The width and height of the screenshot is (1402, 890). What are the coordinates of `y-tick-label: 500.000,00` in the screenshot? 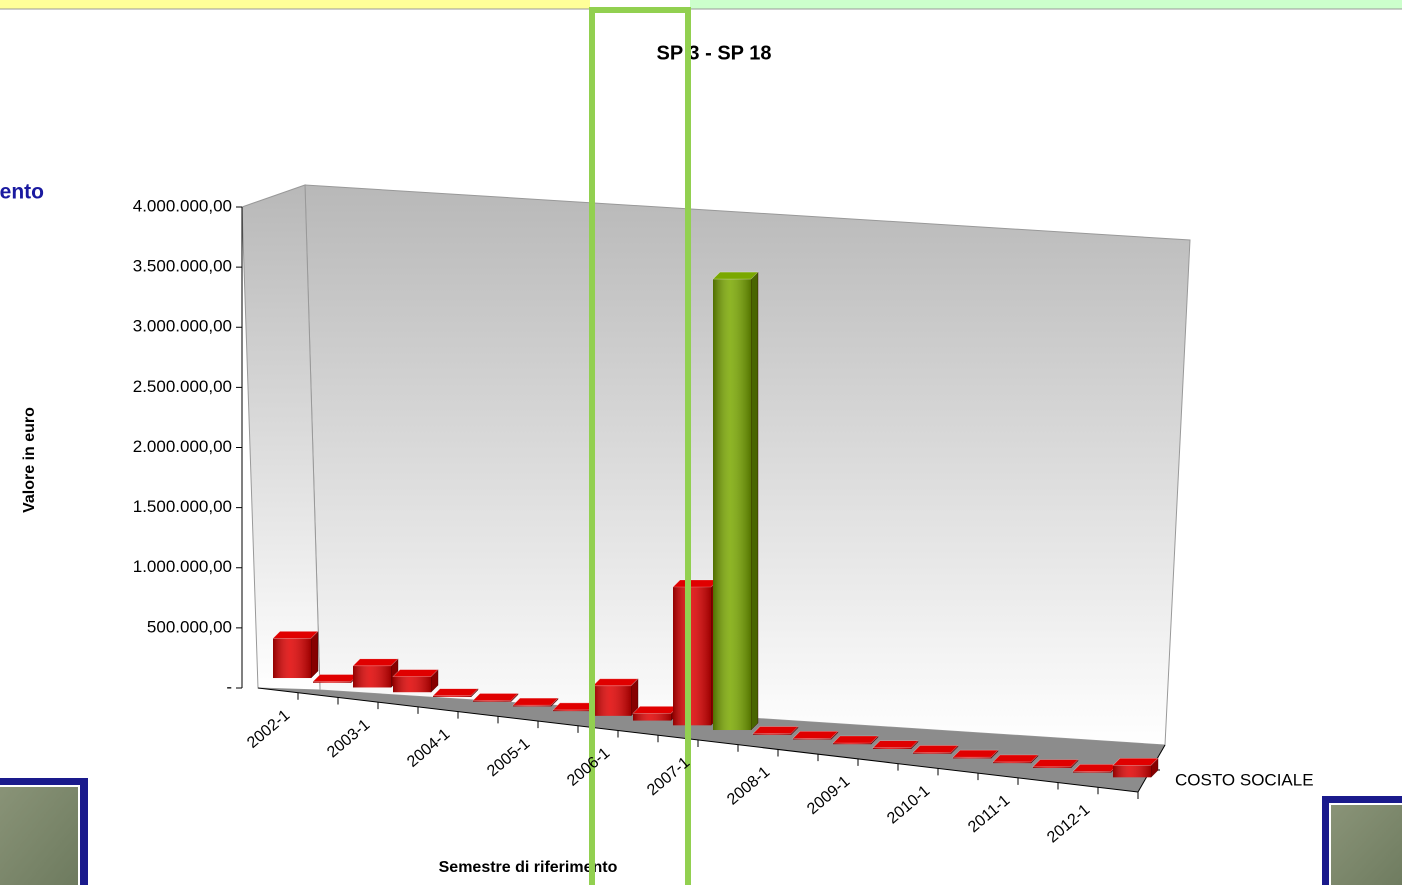 It's located at (189, 626).